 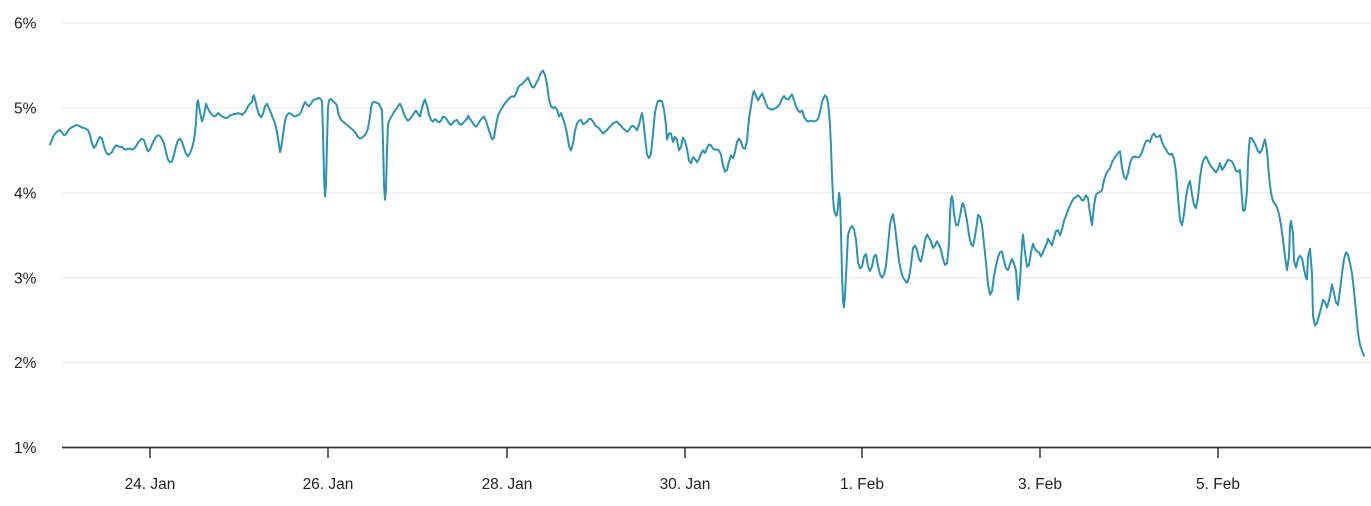 I want to click on x-axis-label: 26. Jan, so click(x=328, y=484).